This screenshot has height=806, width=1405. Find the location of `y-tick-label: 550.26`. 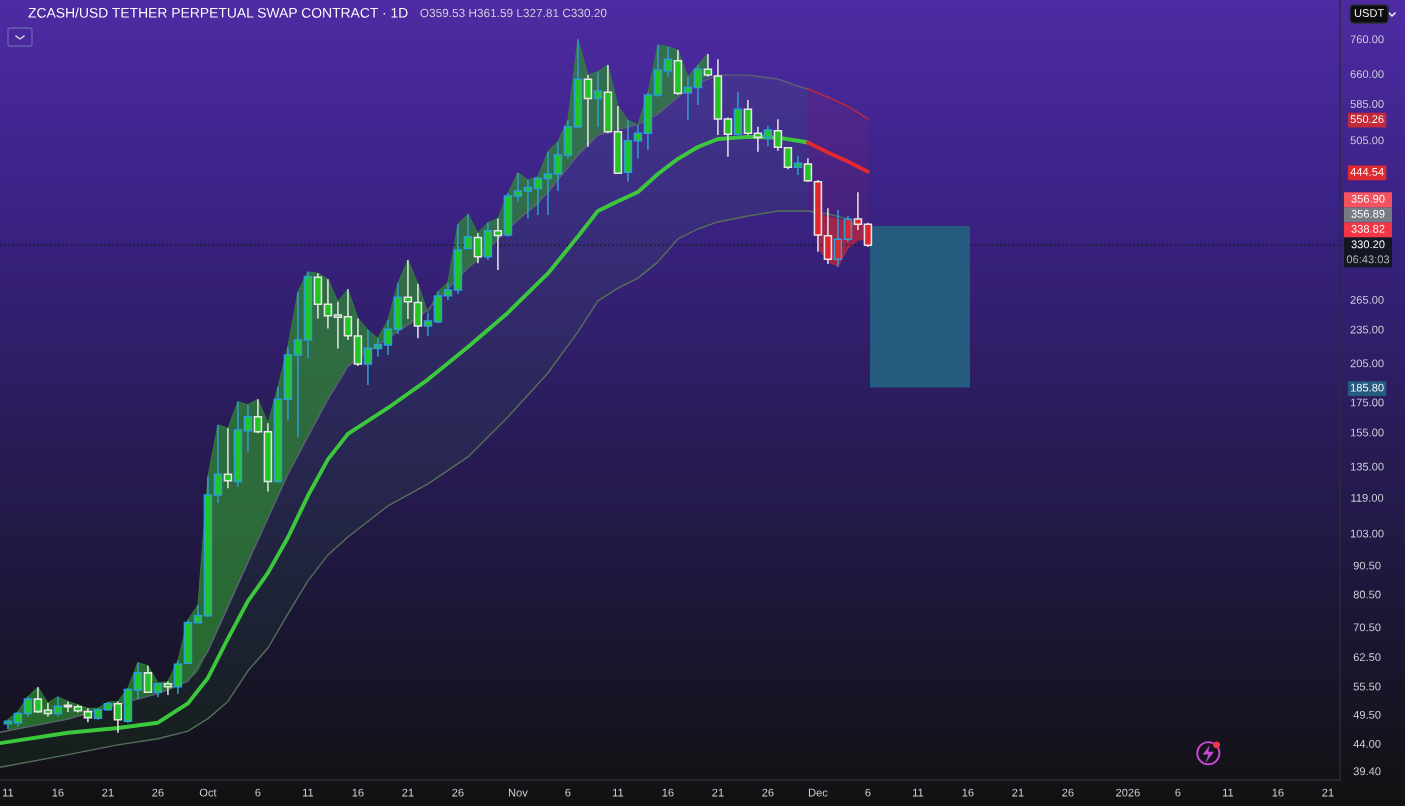

y-tick-label: 550.26 is located at coordinates (1367, 119).